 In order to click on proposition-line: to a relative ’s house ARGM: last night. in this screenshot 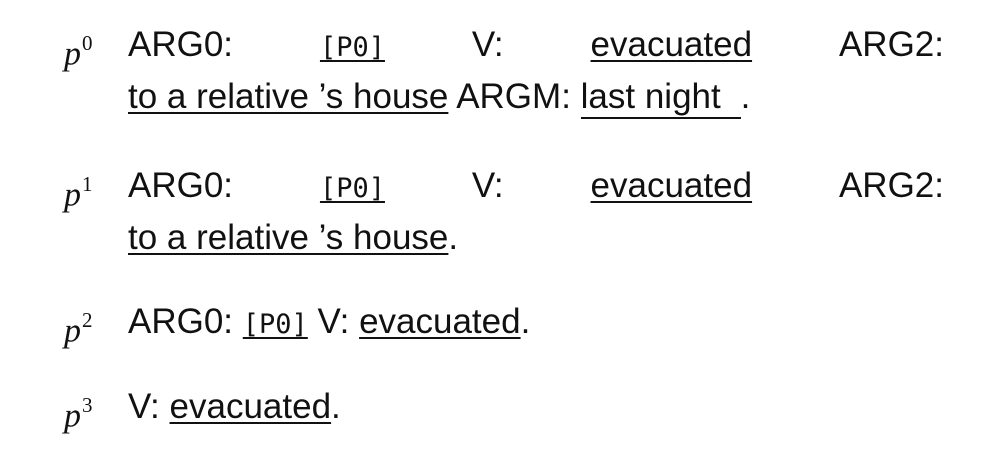, I will do `click(536, 97)`.